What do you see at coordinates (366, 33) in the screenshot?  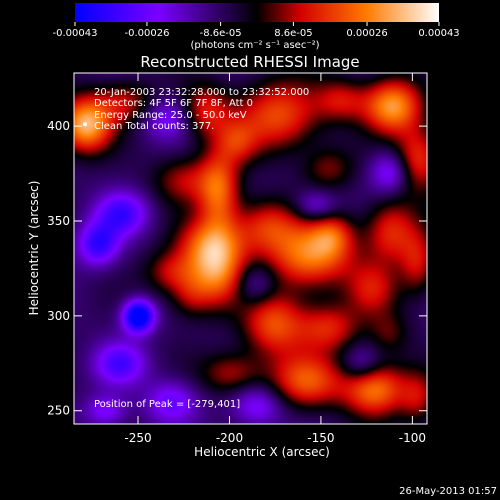 I see `colorbar-tick-label: 0.00026` at bounding box center [366, 33].